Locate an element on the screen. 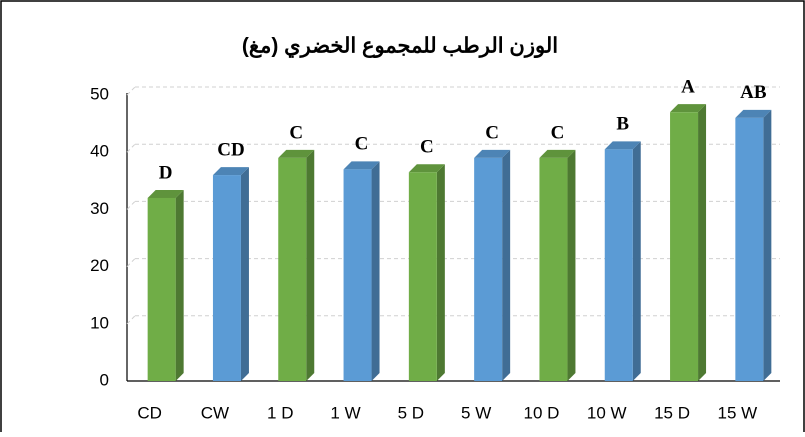 This screenshot has width=805, height=437. x-tick-label: CW is located at coordinates (215, 412).